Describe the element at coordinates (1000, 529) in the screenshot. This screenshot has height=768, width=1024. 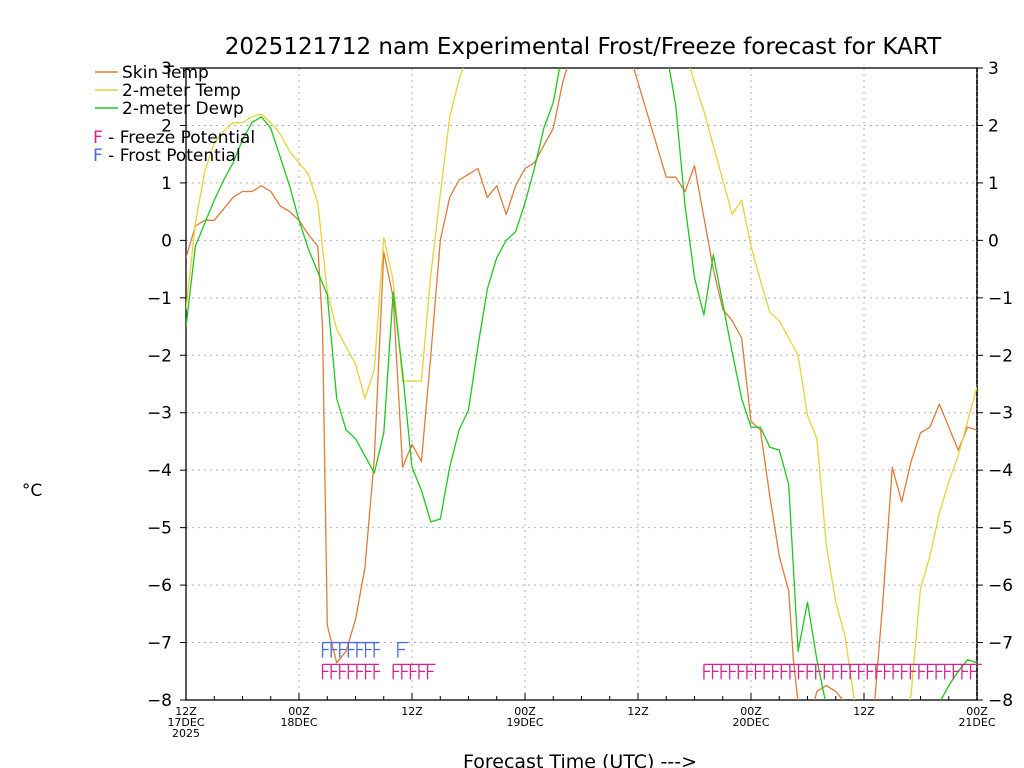
I see `y-tick-label-right: −5` at that location.